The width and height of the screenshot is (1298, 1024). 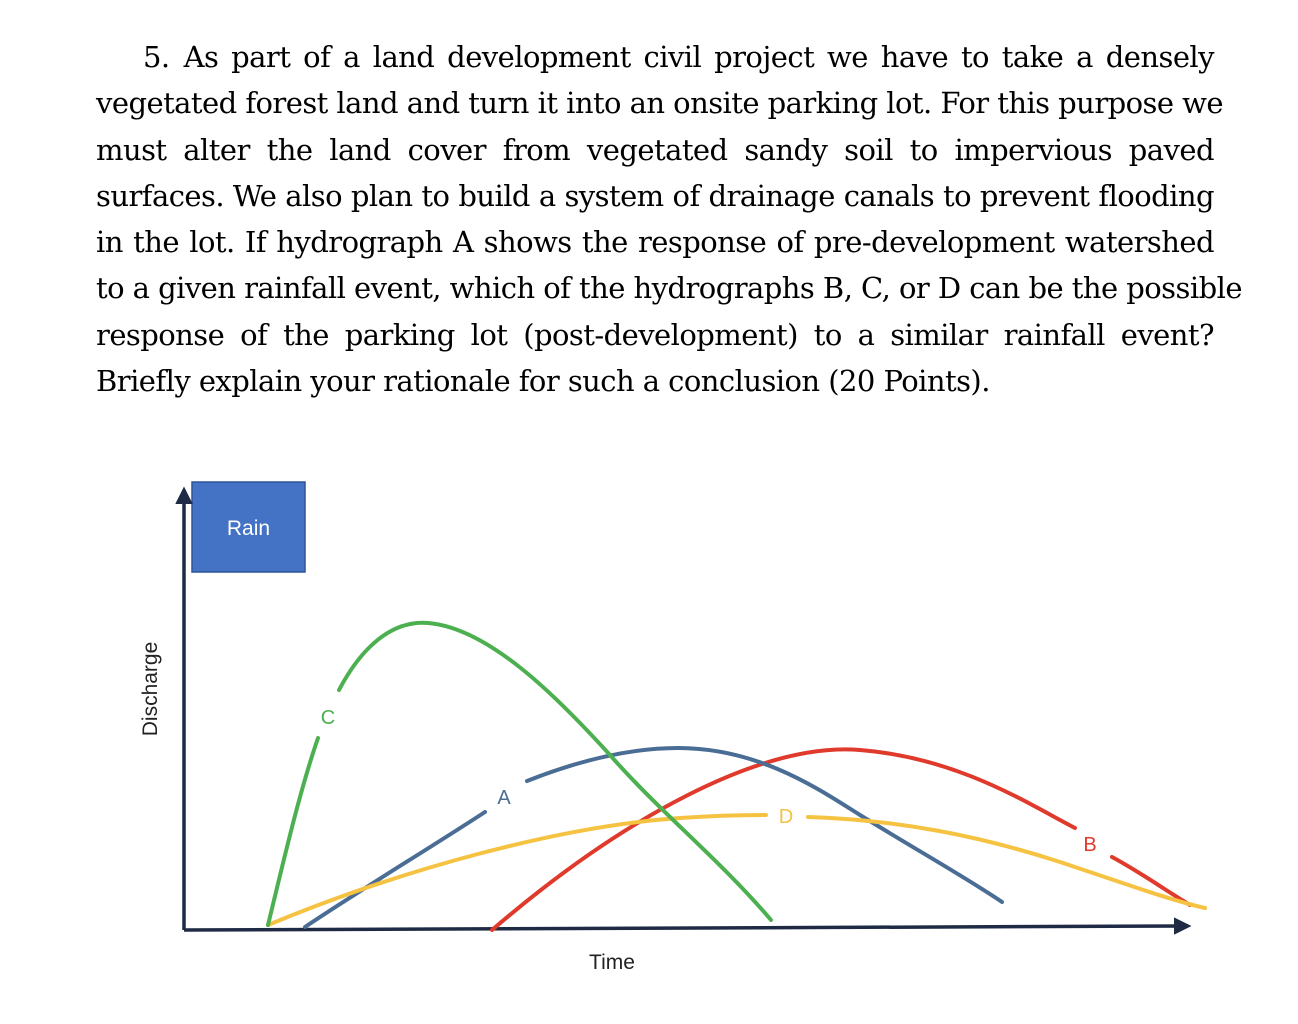 What do you see at coordinates (786, 817) in the screenshot?
I see `curve-d-label: D` at bounding box center [786, 817].